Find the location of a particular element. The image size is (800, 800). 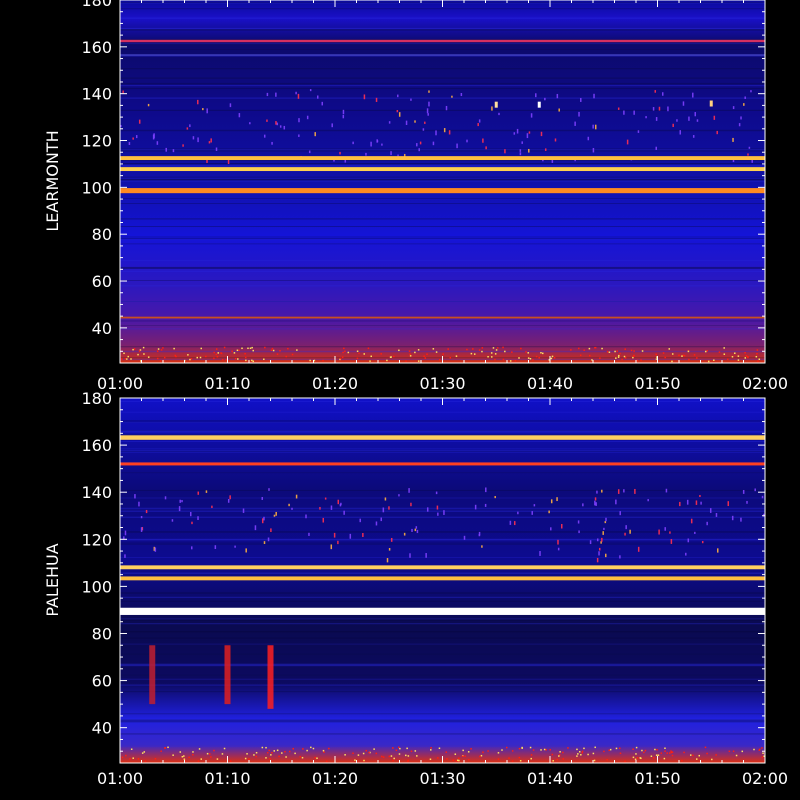

x-tick-label: 01:40 is located at coordinates (550, 383).